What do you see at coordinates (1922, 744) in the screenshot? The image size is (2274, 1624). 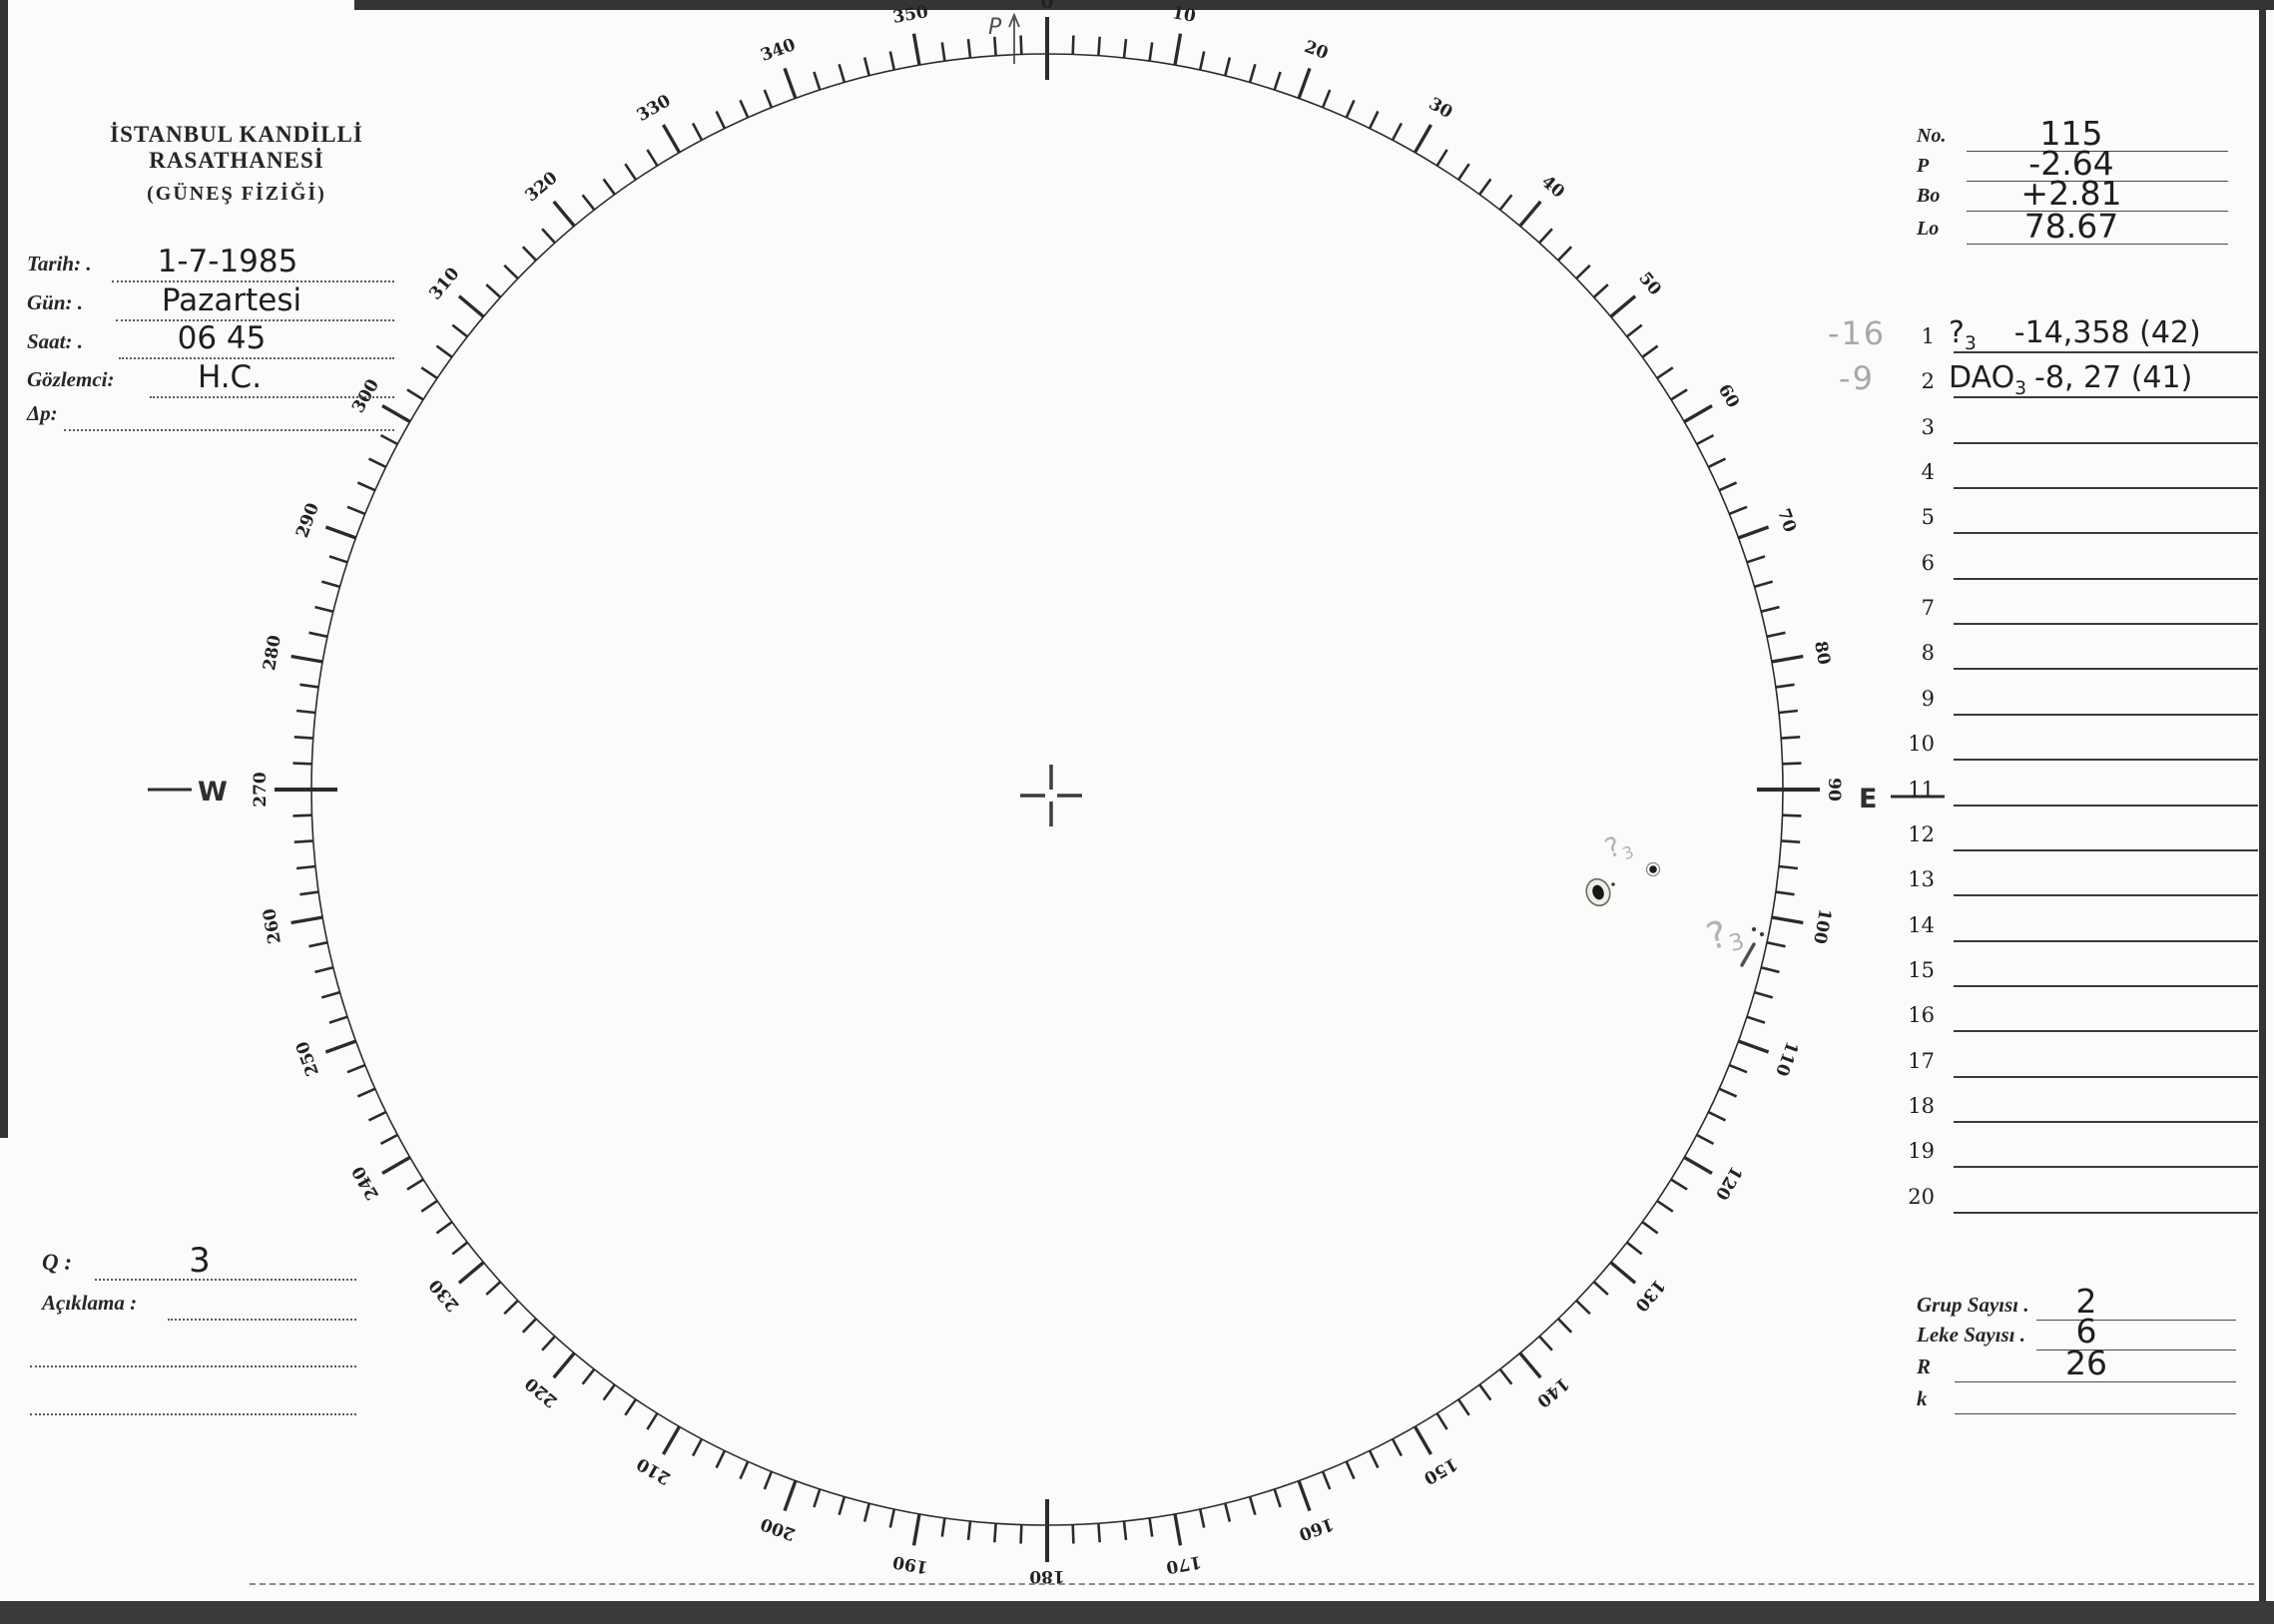 I see `list-row-number: 10` at bounding box center [1922, 744].